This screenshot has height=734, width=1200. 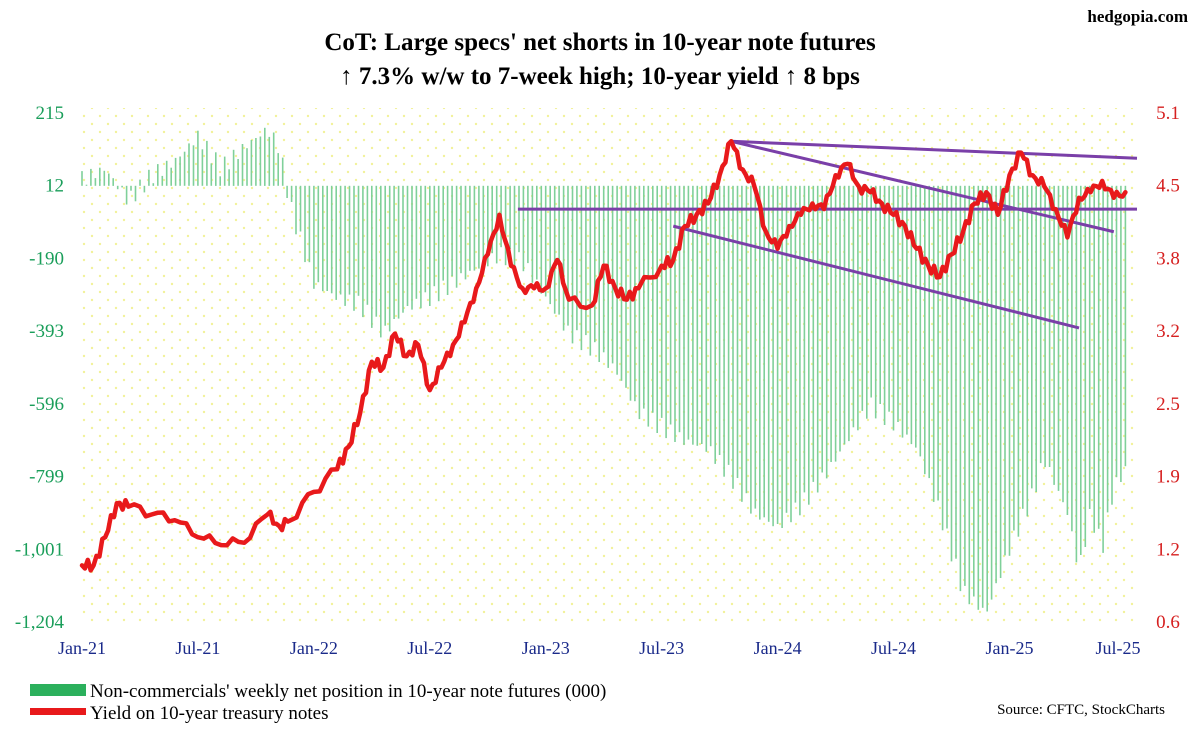 What do you see at coordinates (50, 113) in the screenshot?
I see `left-tick-label: 215` at bounding box center [50, 113].